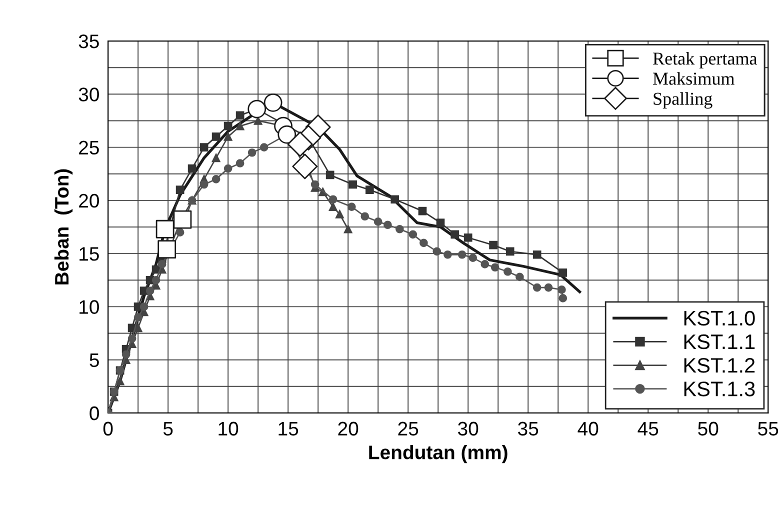  Describe the element at coordinates (438, 454) in the screenshot. I see `x-axis-title: Lendutan (mm)` at that location.